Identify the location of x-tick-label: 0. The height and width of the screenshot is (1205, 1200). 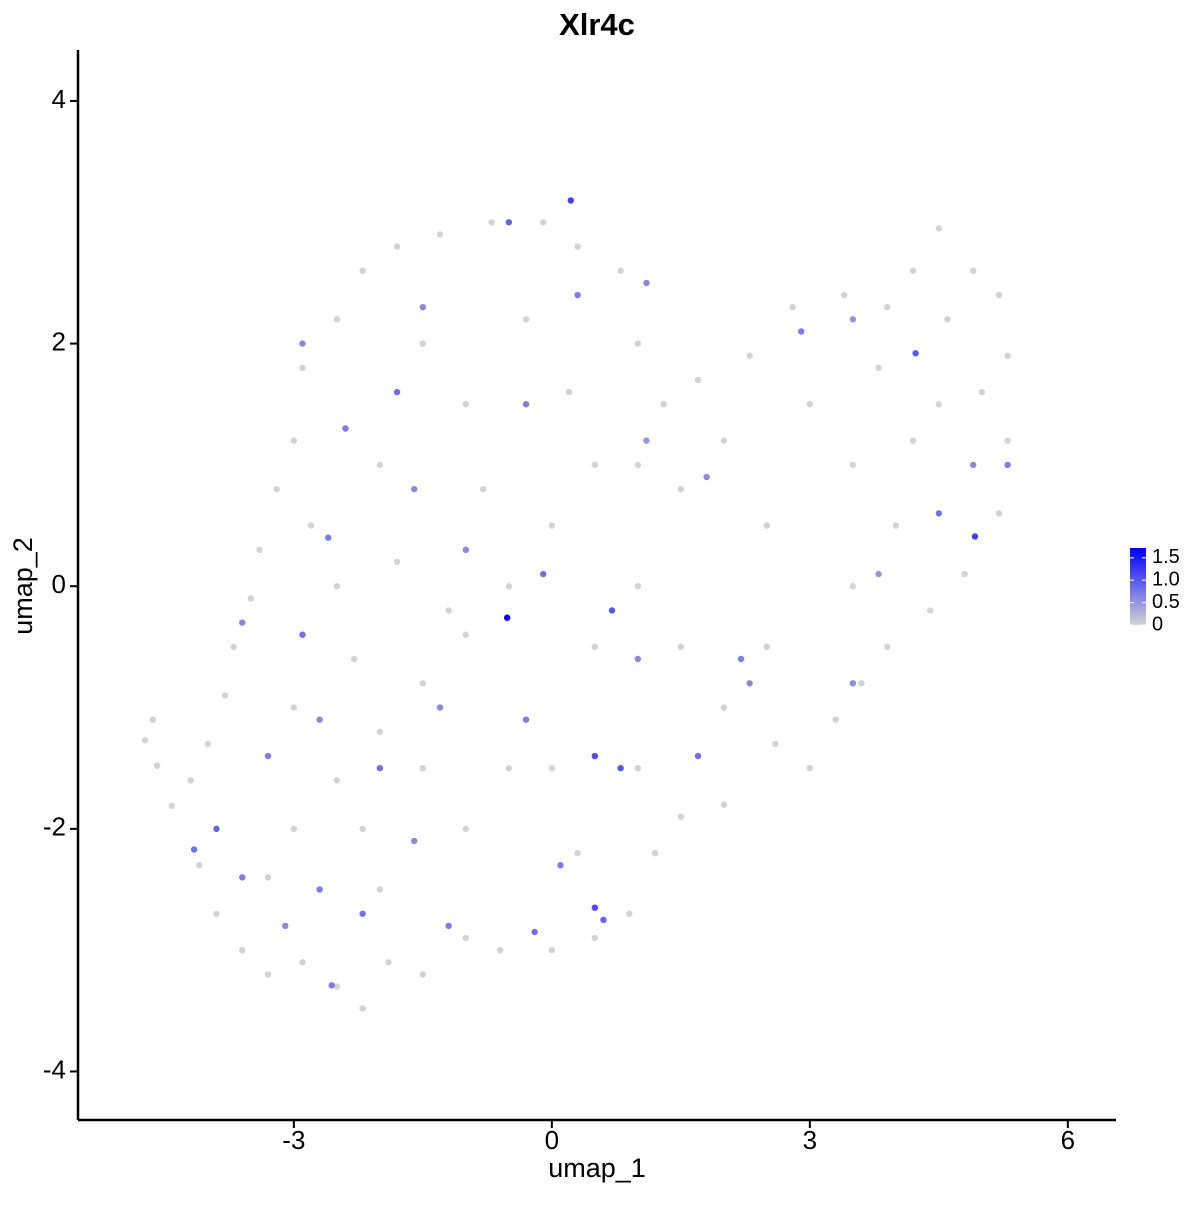
(552, 1140).